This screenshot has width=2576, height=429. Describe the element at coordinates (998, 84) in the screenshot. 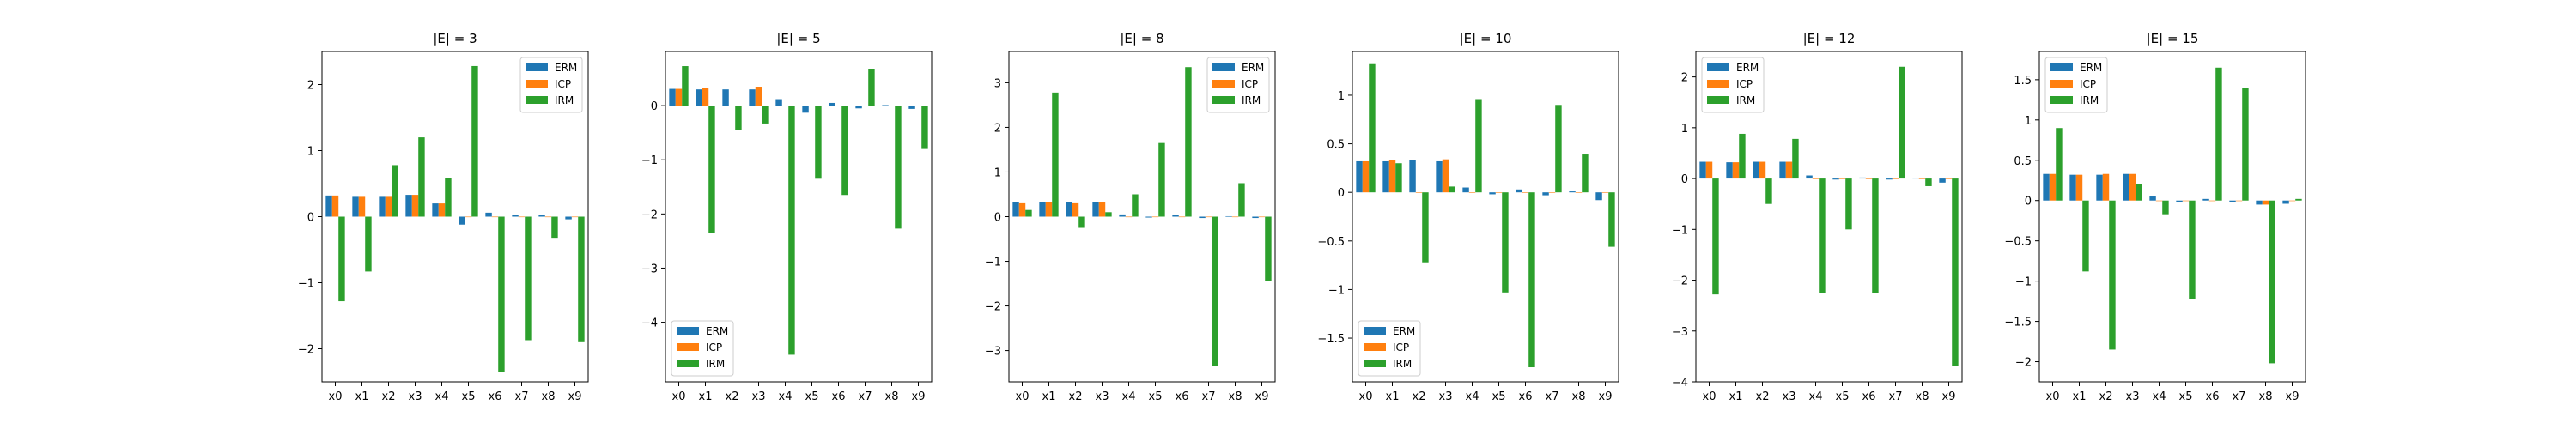

I see `y-tick-label: 3` at that location.